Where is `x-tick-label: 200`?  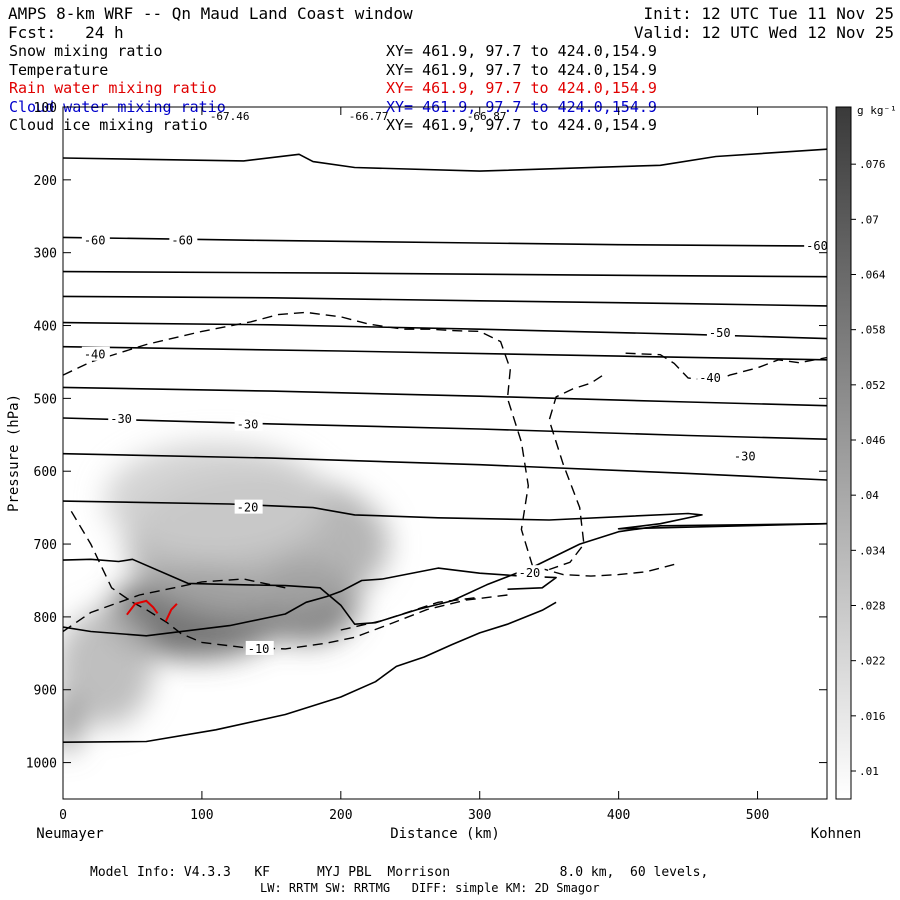 x-tick-label: 200 is located at coordinates (340, 815).